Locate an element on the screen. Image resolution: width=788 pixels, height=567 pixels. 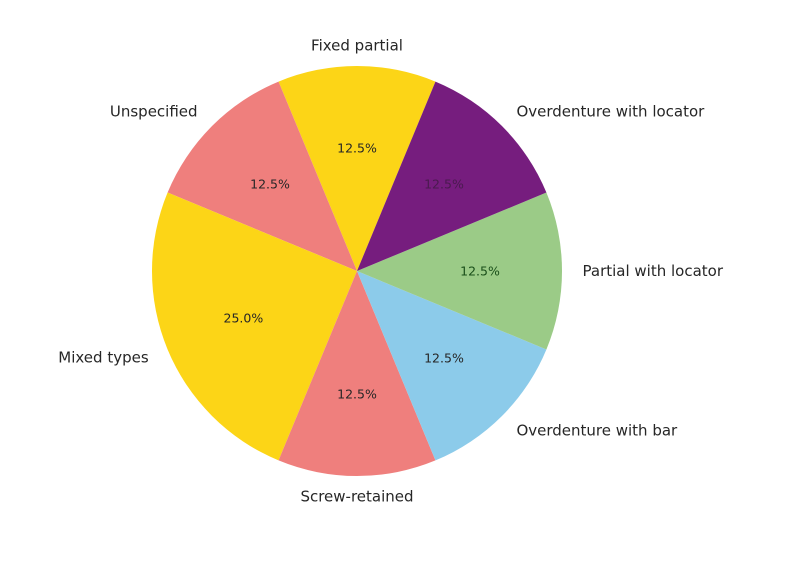
percent-label-overdenture-with-bar: 12.5% is located at coordinates (444, 357).